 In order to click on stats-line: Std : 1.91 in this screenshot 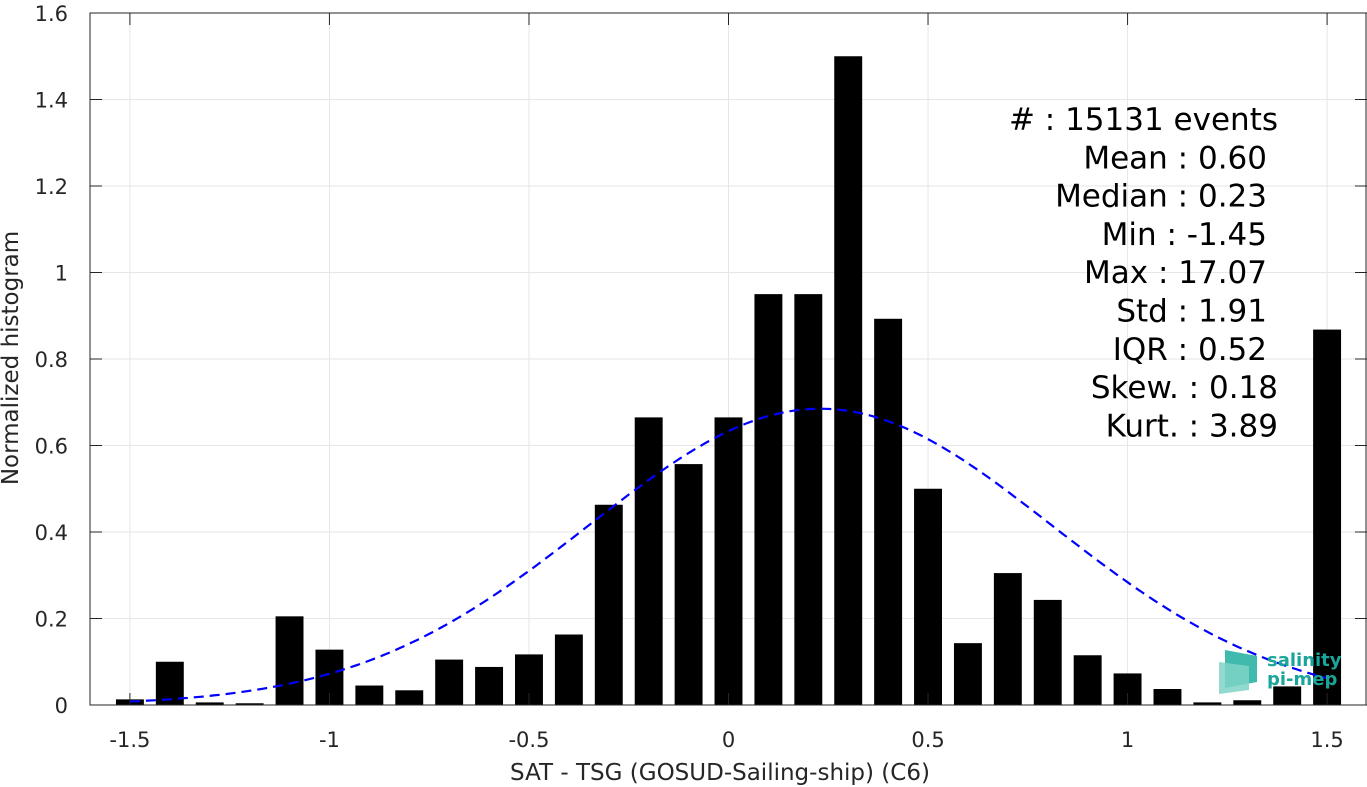, I will do `click(1191, 312)`.